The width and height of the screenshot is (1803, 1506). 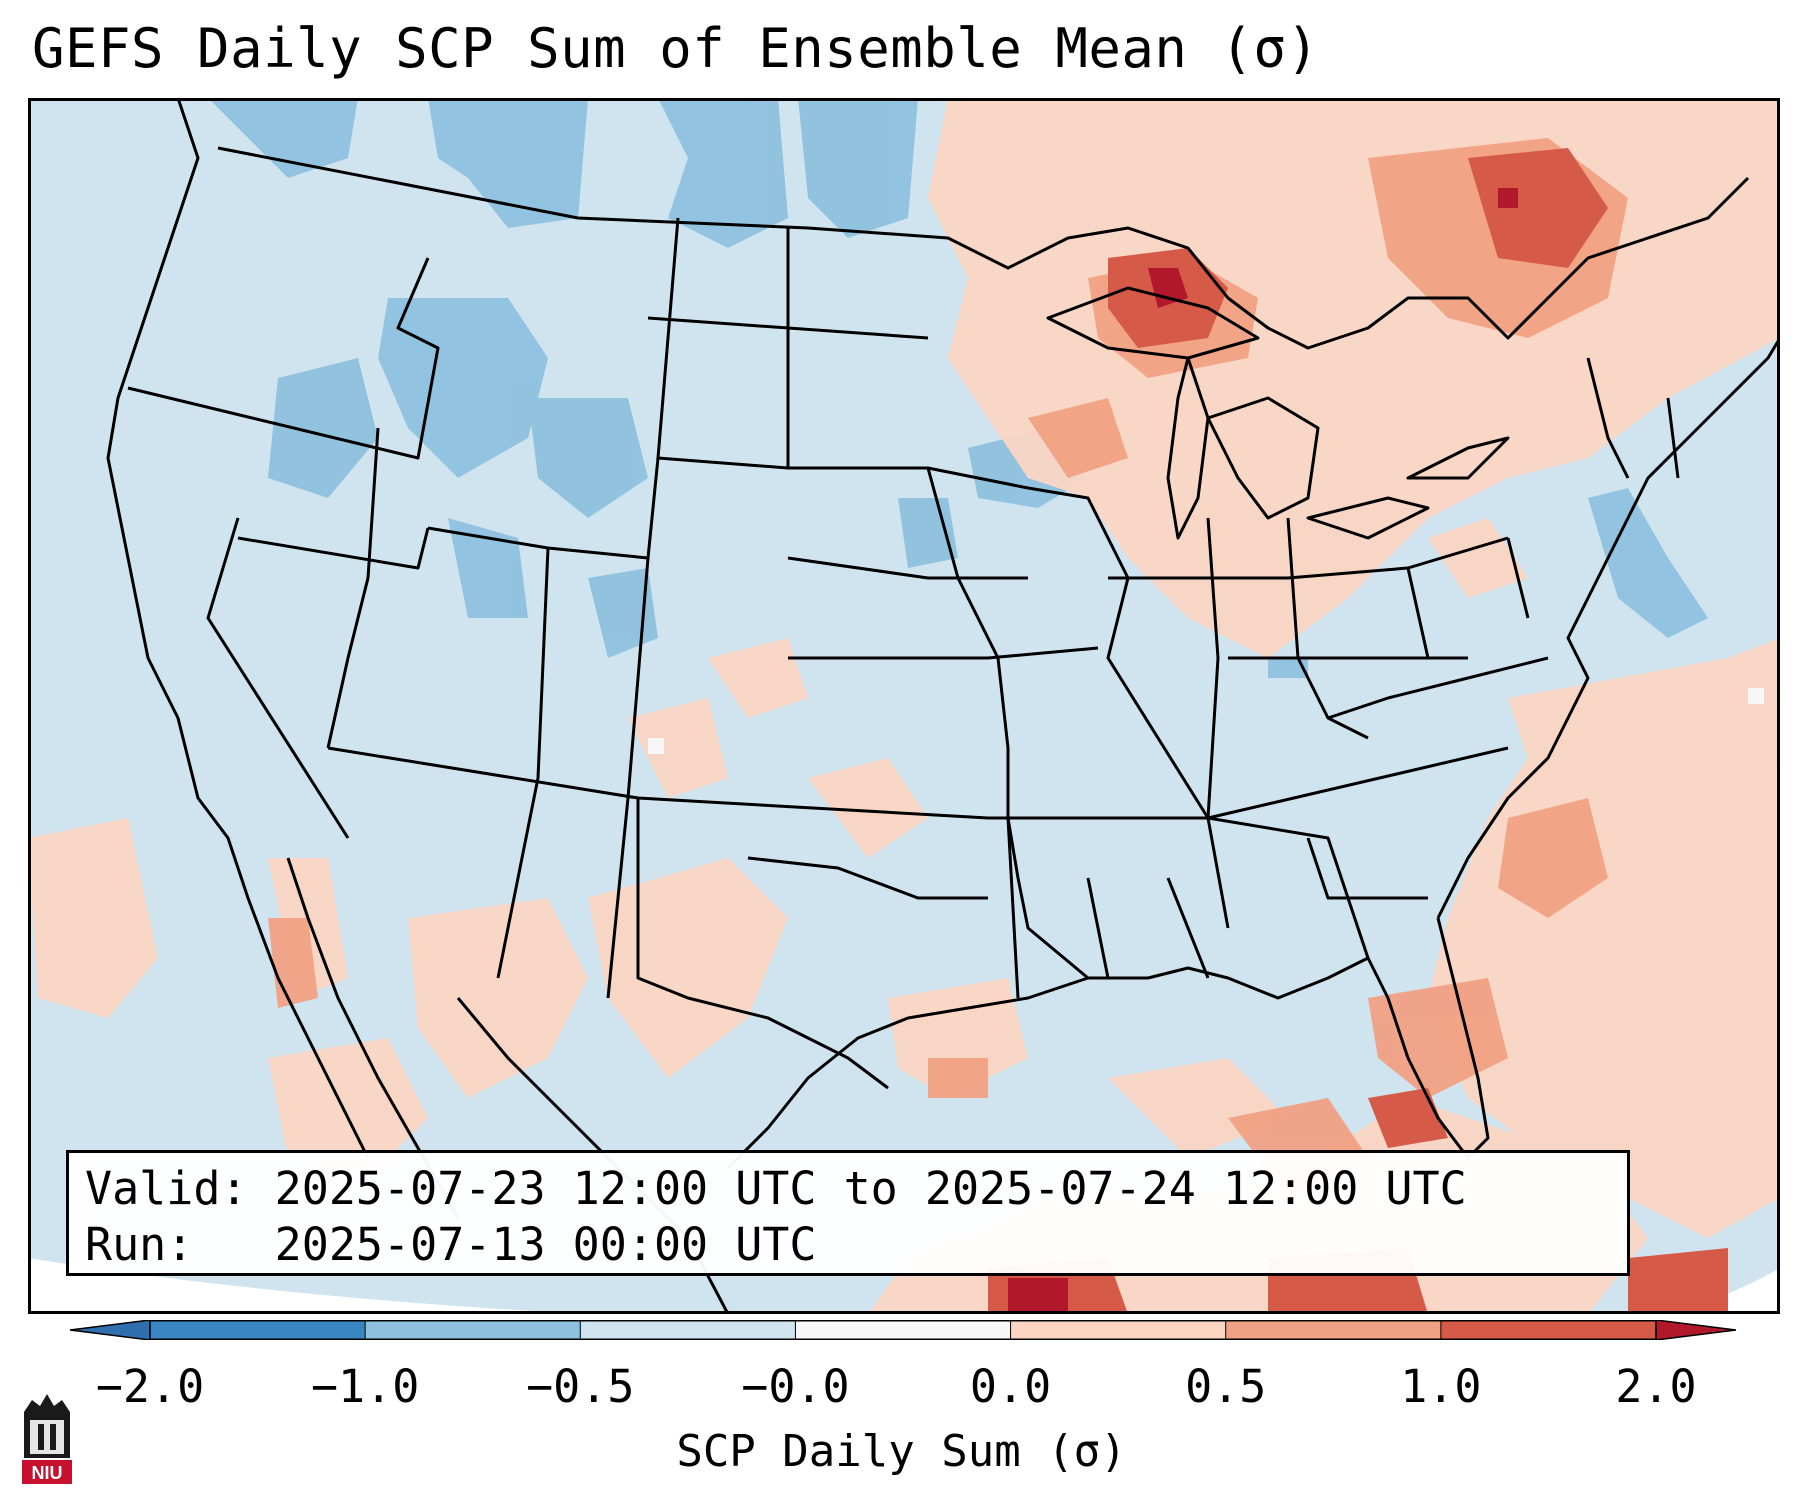 What do you see at coordinates (676, 48) in the screenshot?
I see `chart-title: GEFS Daily SCP Sum of Ensemble Mean (σ)` at bounding box center [676, 48].